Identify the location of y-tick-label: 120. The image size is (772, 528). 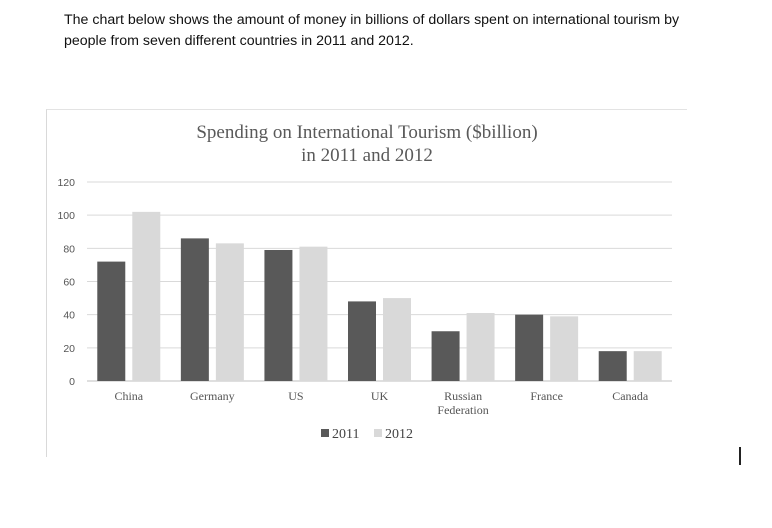
(66, 183).